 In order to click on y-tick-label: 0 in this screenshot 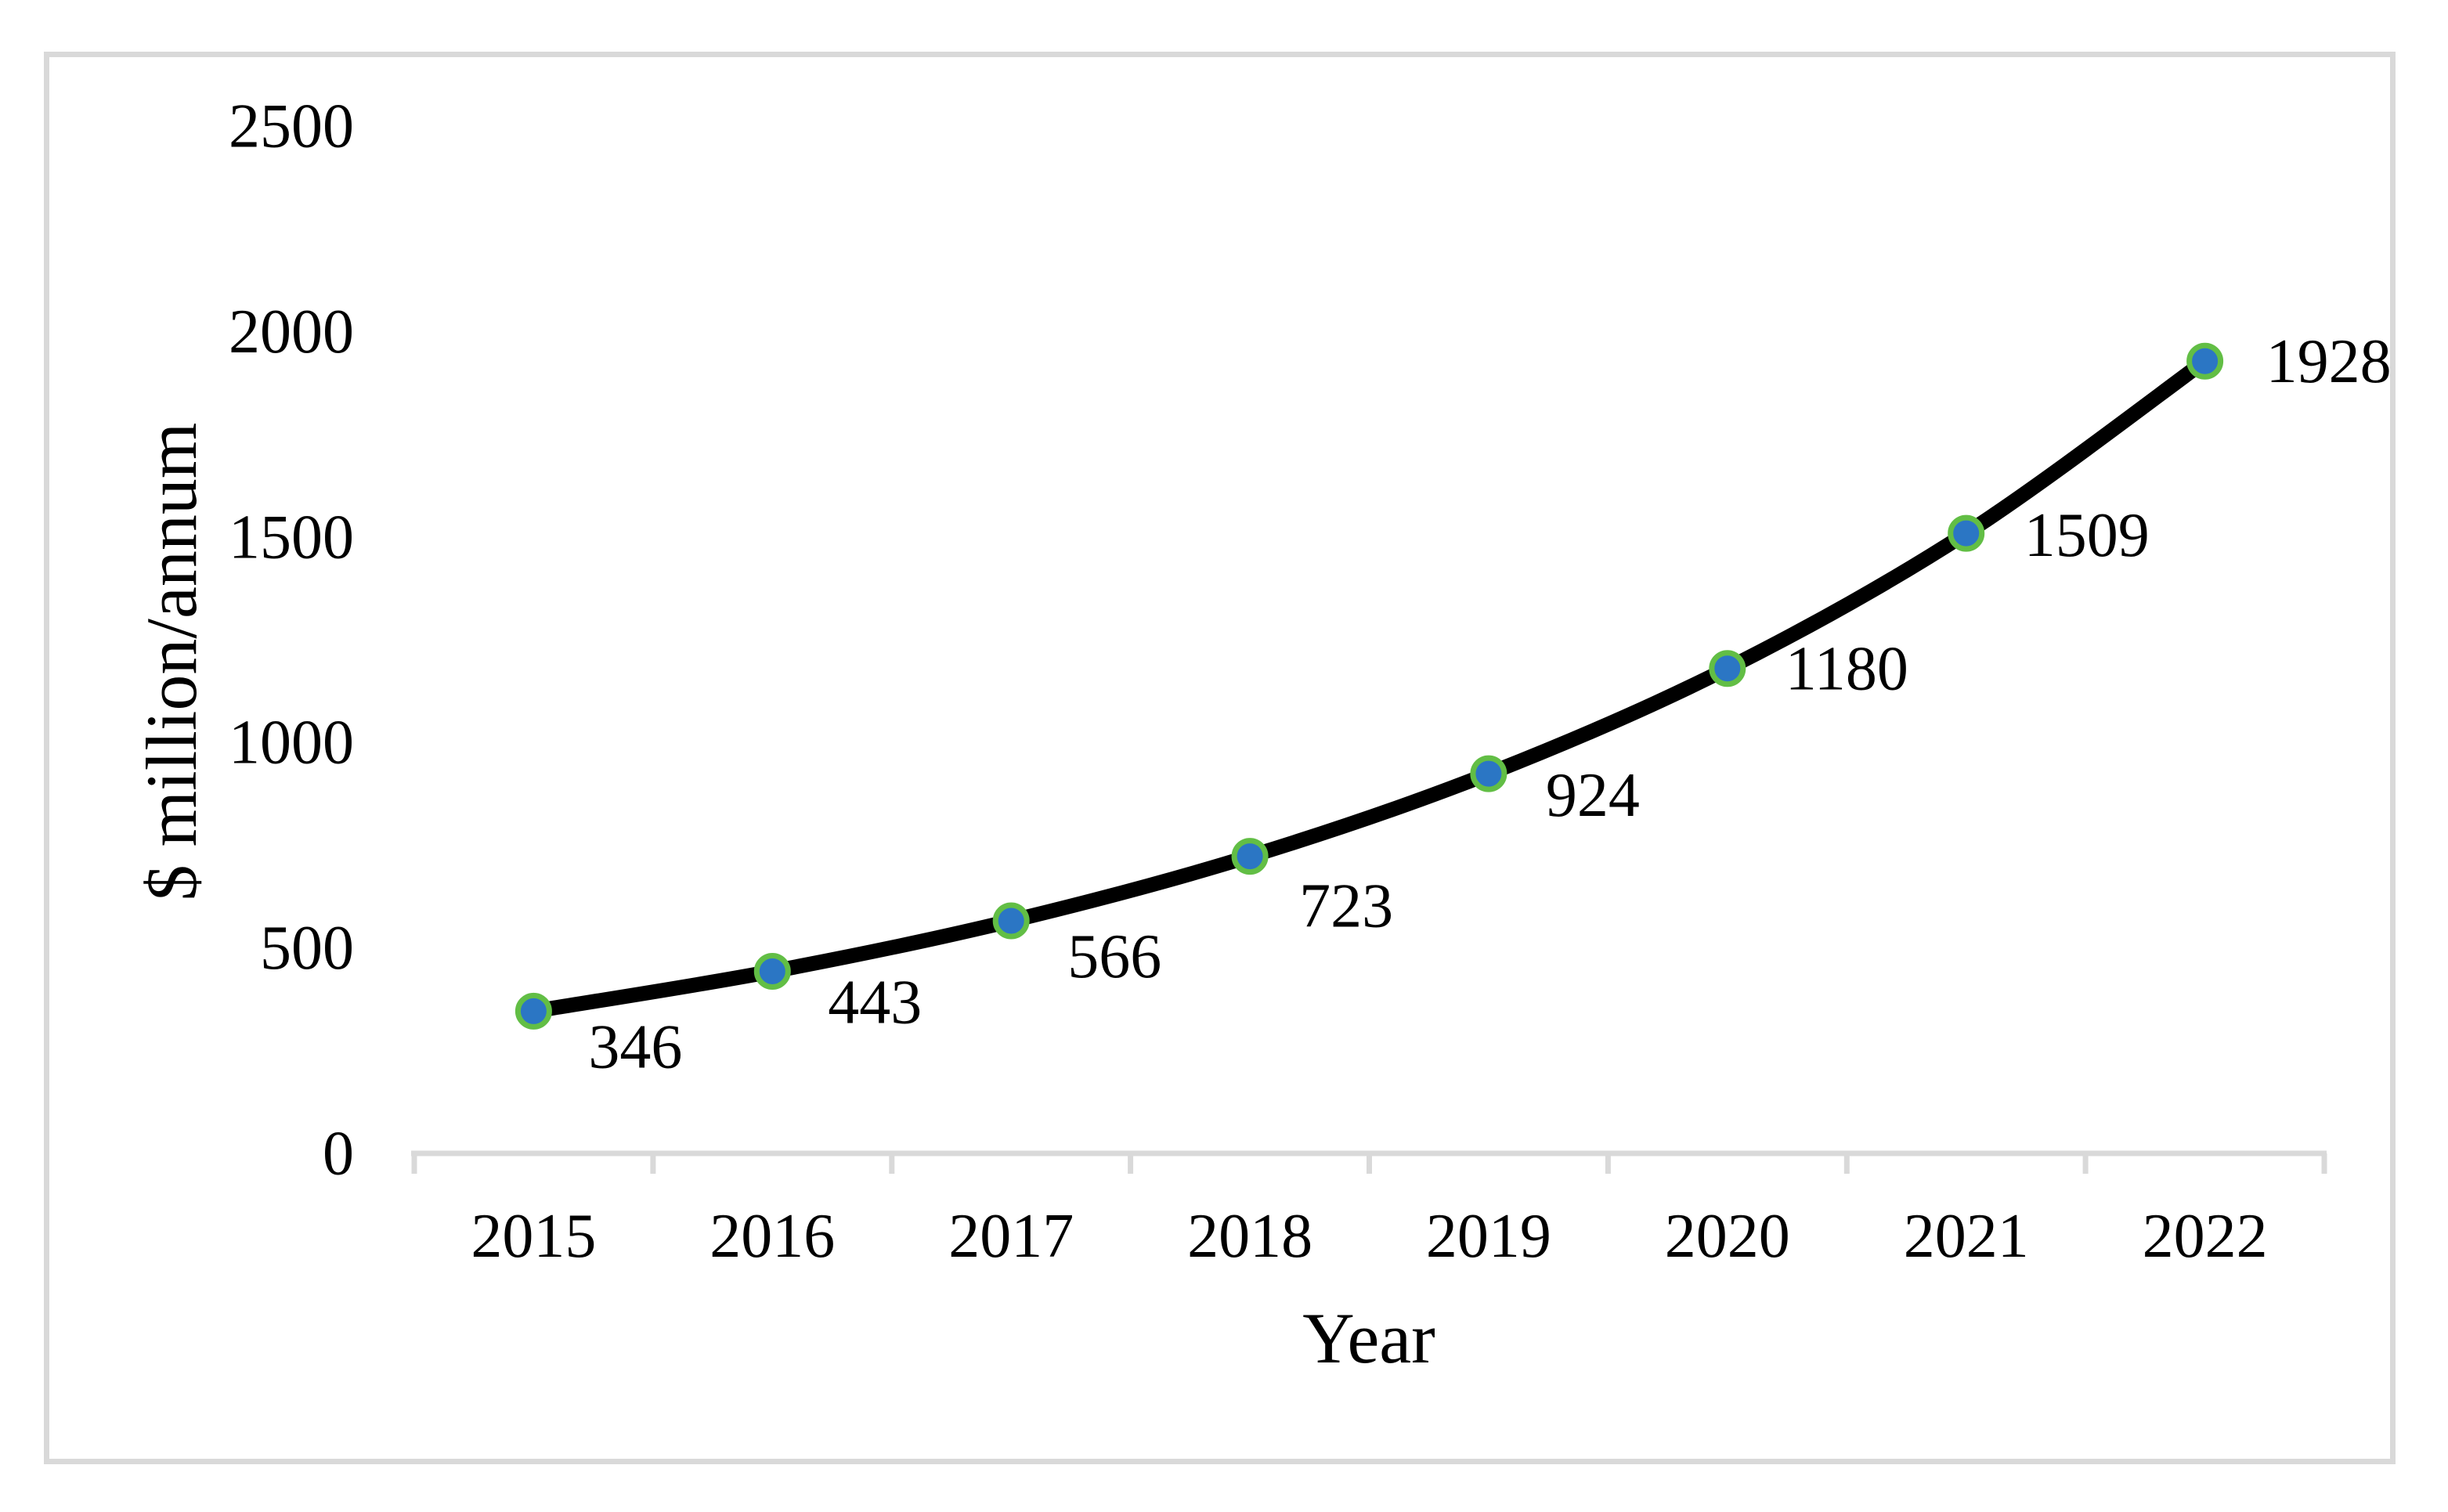, I will do `click(338, 1154)`.